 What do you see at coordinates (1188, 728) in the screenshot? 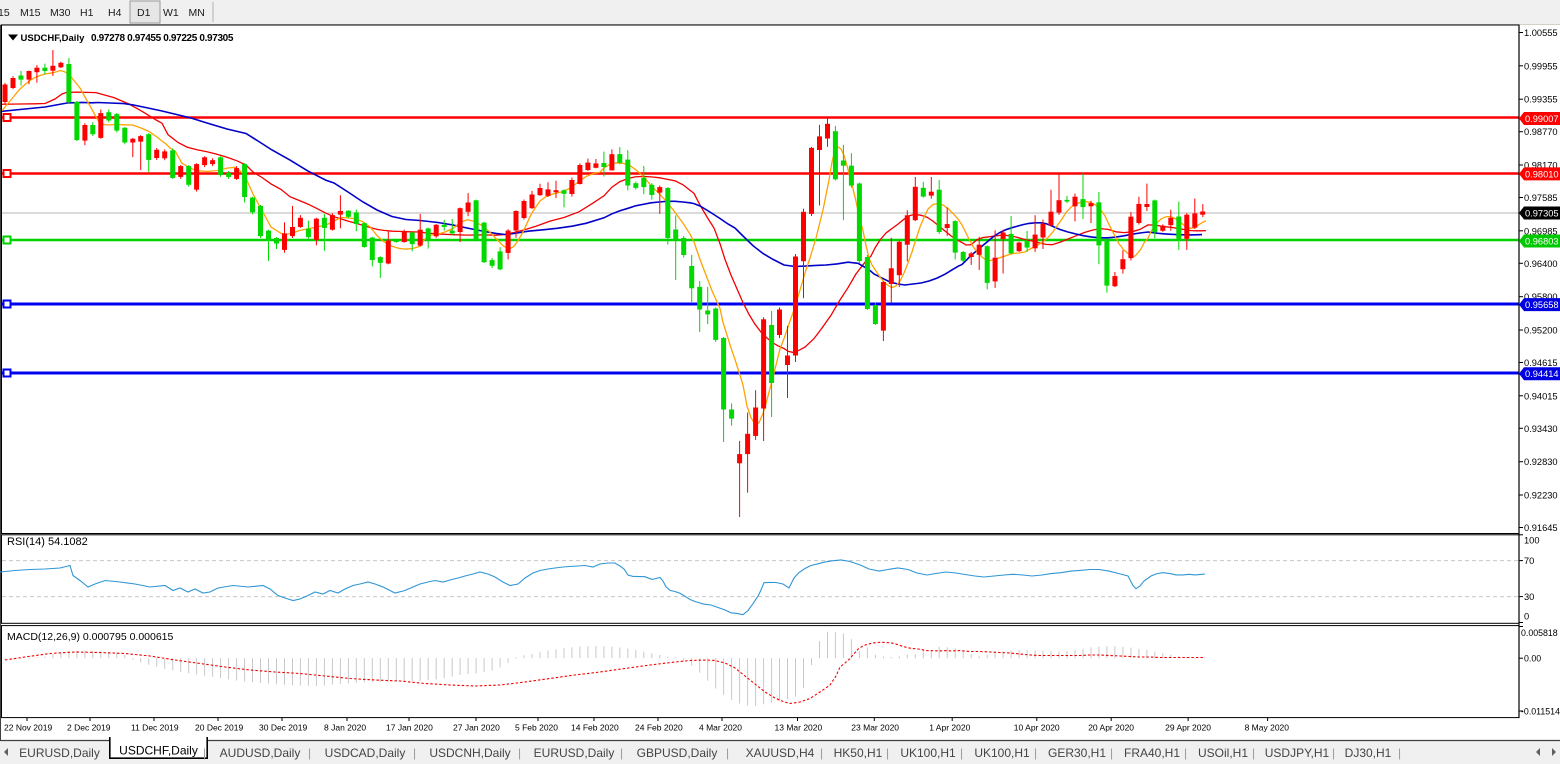
I see `svg-text: 29 Apr 2020` at bounding box center [1188, 728].